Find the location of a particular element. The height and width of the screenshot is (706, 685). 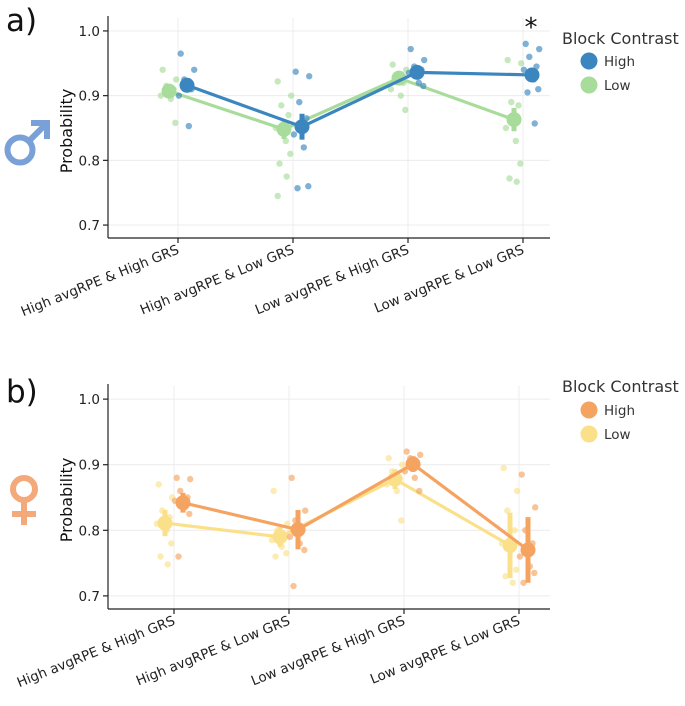

legend-a-high-label: High is located at coordinates (619, 62).